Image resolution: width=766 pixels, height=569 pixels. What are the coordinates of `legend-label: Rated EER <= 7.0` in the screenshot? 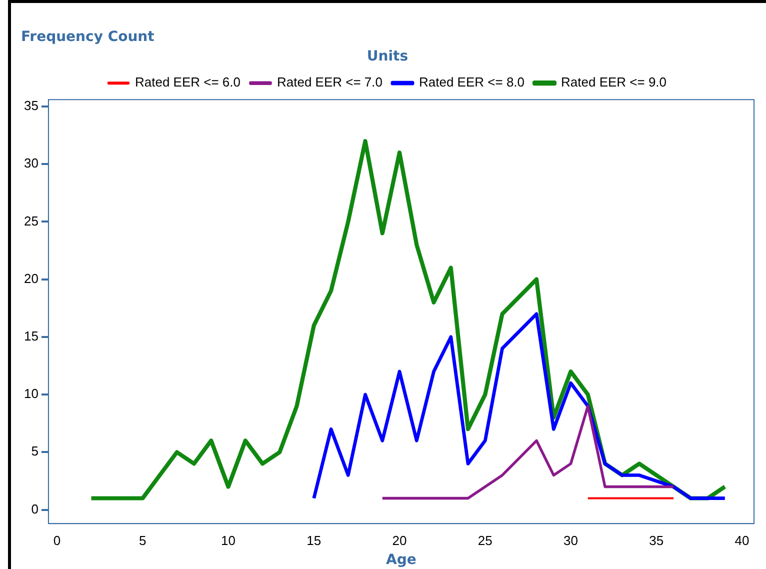 It's located at (329, 82).